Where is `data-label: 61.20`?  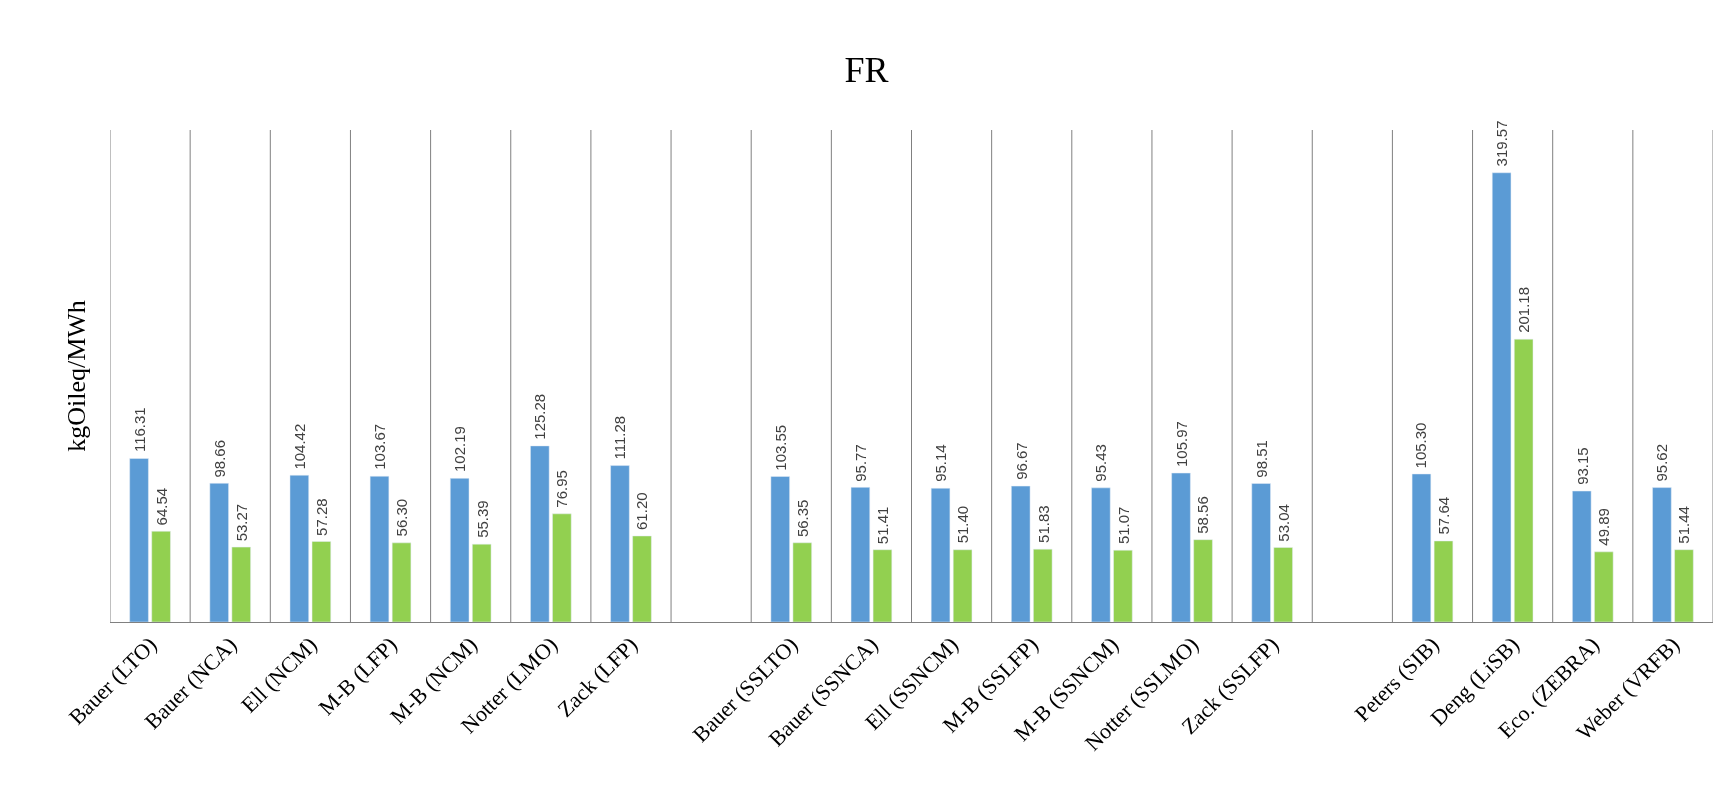
data-label: 61.20 is located at coordinates (642, 511).